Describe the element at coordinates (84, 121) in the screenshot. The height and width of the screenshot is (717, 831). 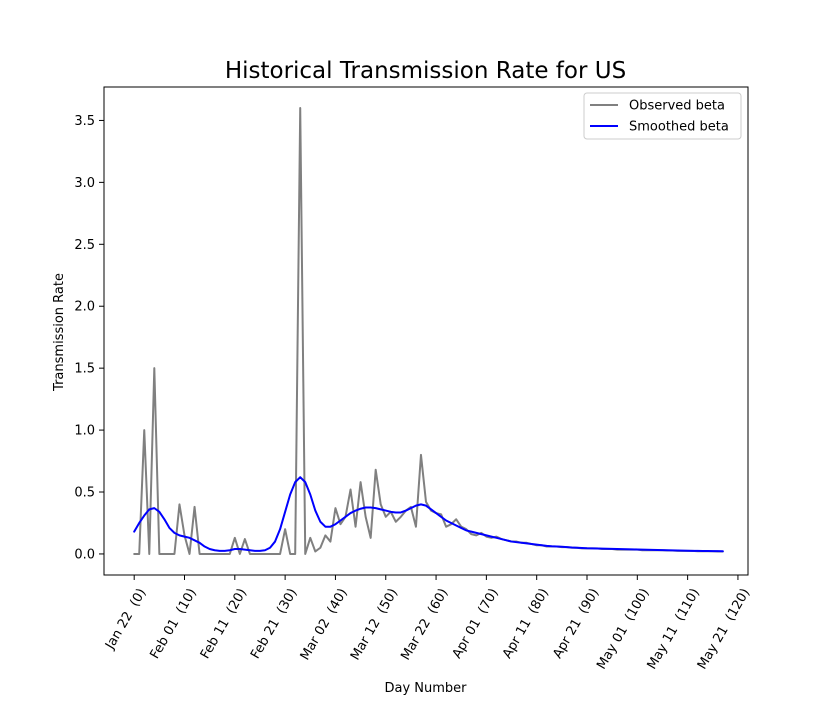
I see `y-tick-label: 3.5` at that location.